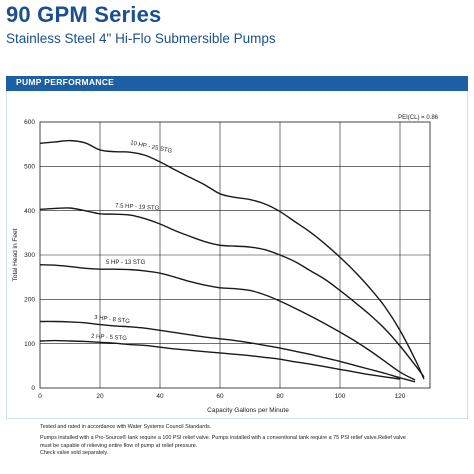 The image size is (474, 474). I want to click on x-tick-label: 80, so click(280, 396).